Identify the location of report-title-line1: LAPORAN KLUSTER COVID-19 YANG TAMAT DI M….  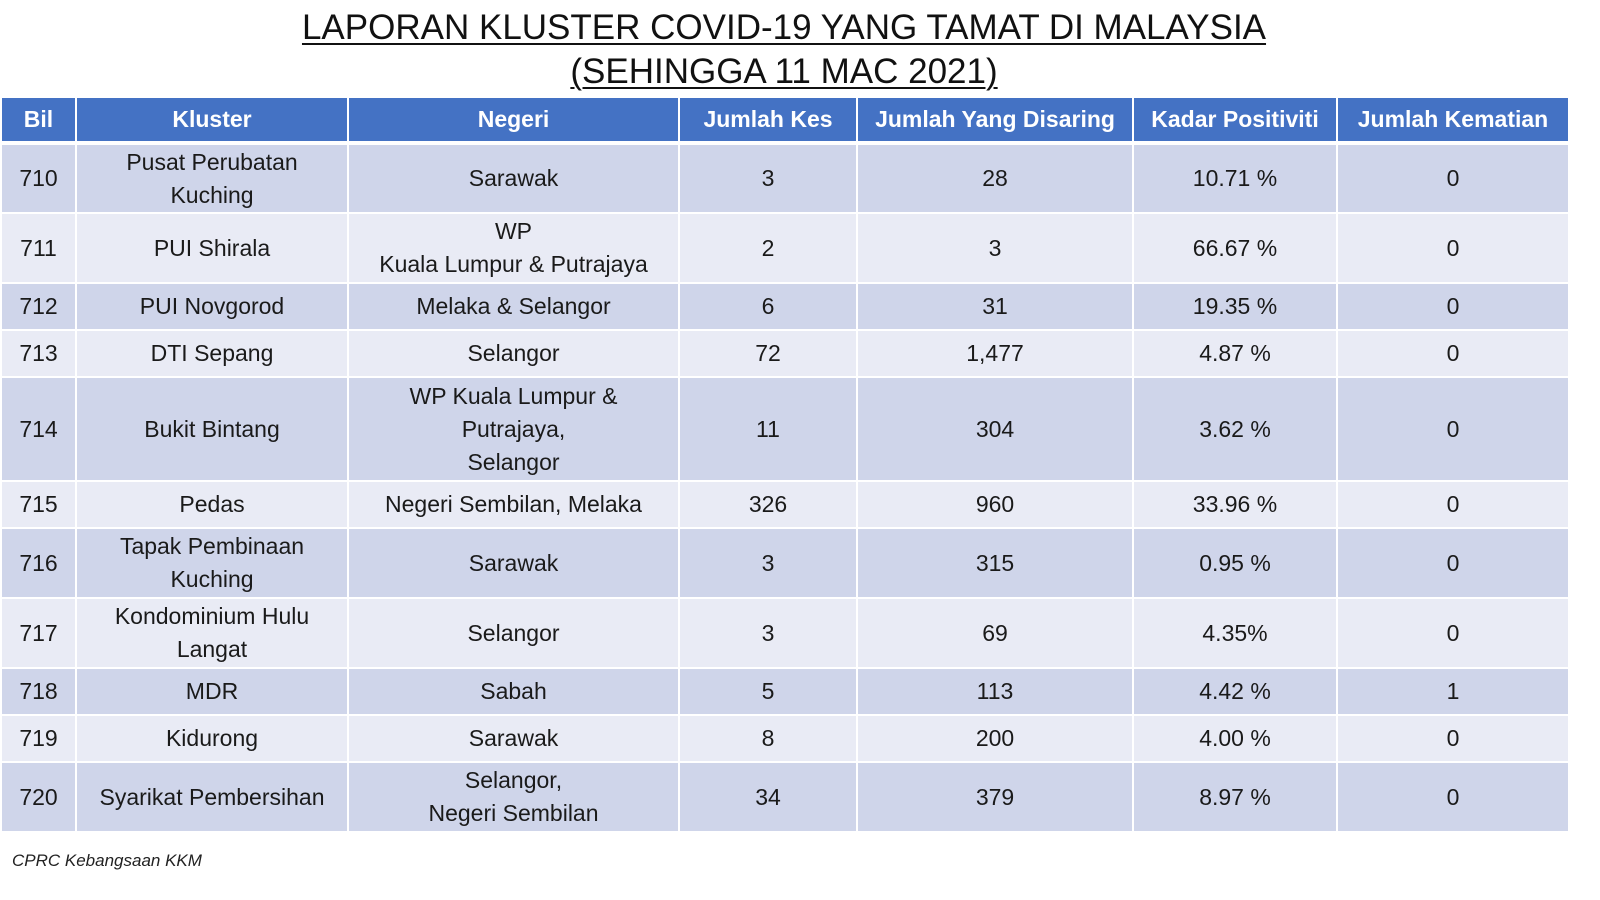
(784, 27).